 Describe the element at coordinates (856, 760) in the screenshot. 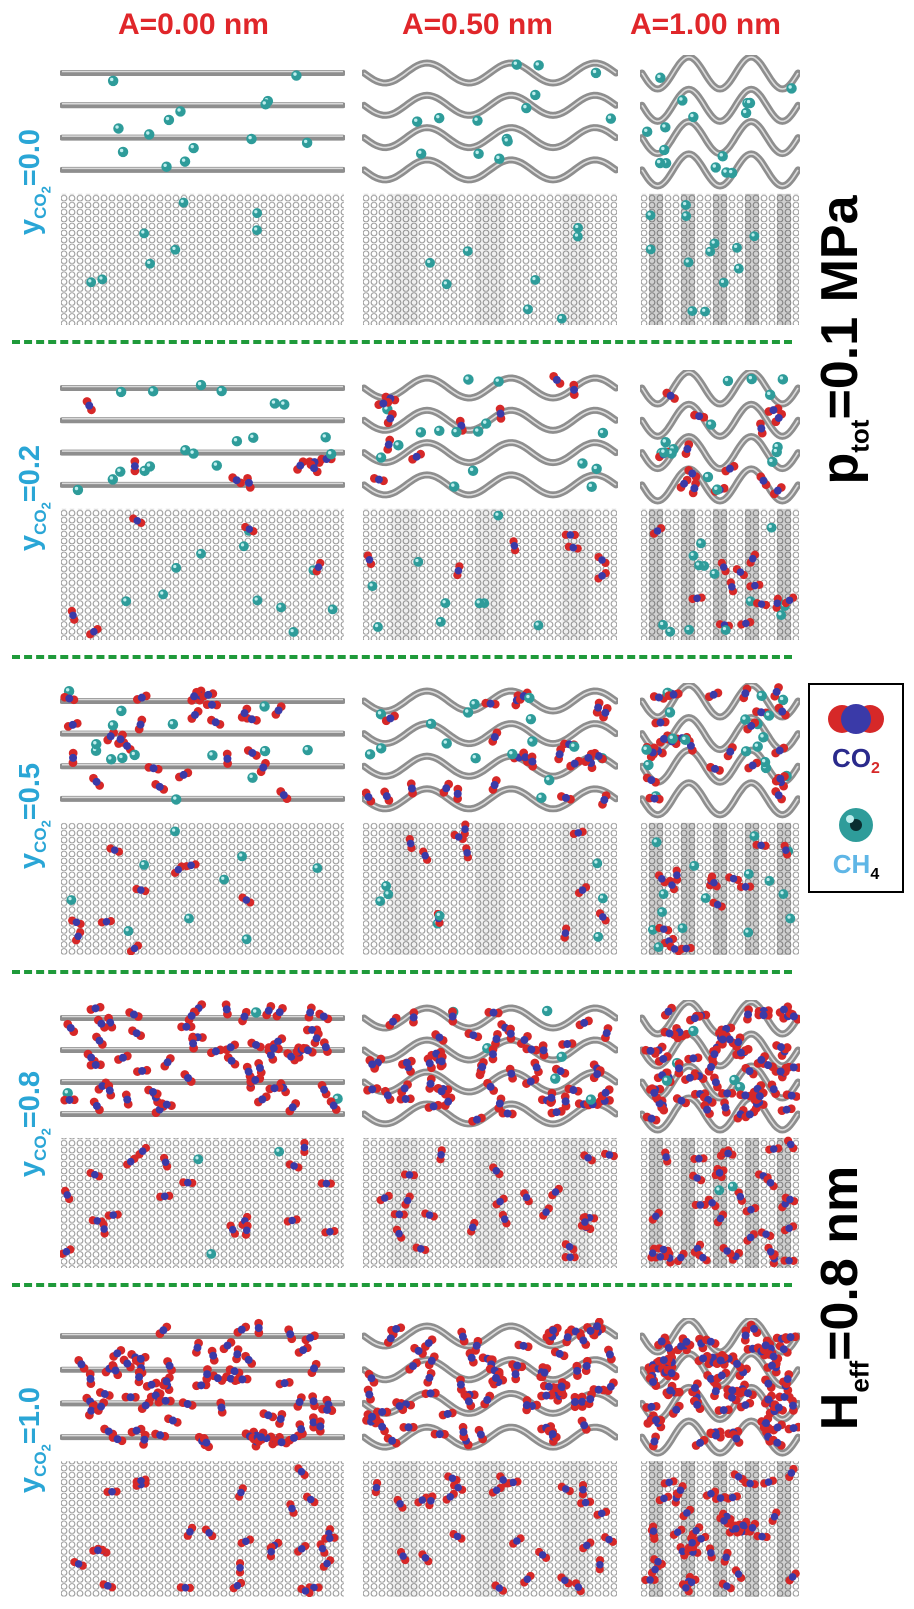

I see `legend-co2-label: CO2` at that location.